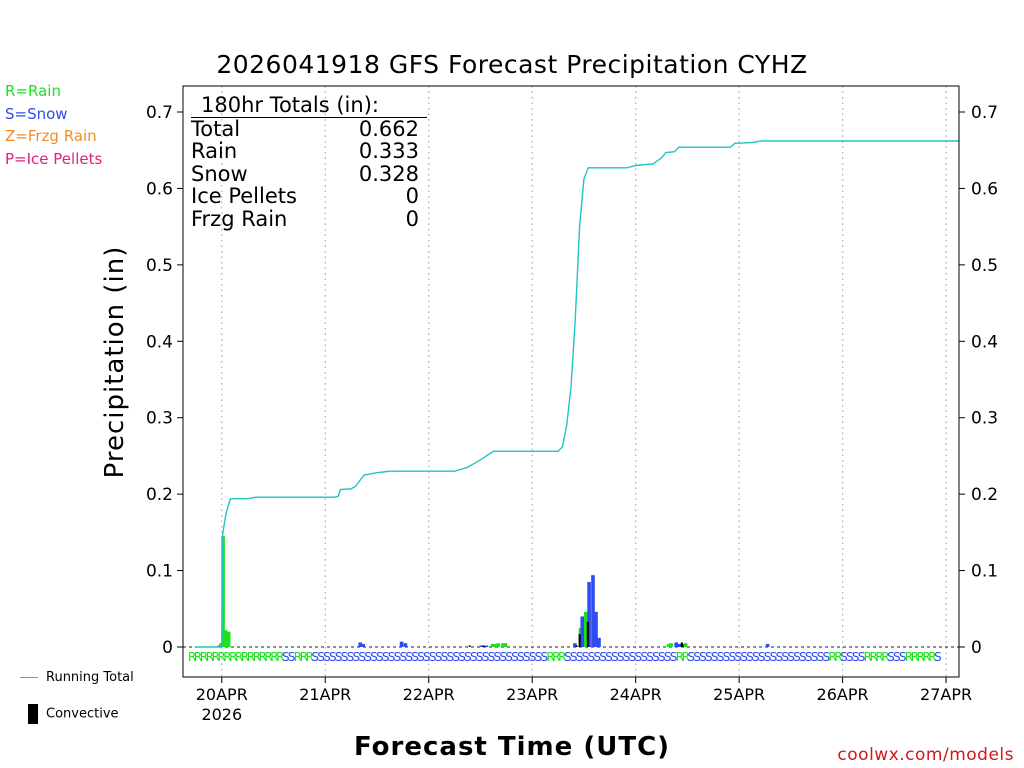  What do you see at coordinates (219, 173) in the screenshot?
I see `totals-label: Snow` at bounding box center [219, 173].